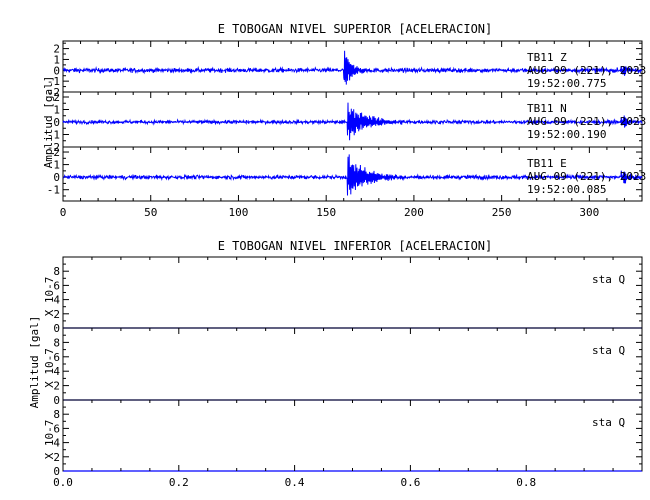  What do you see at coordinates (348, 477) in the screenshot?
I see `lower-chart-x-axis: 0.0 0.2 0.4 0.6 0.8` at bounding box center [348, 477].